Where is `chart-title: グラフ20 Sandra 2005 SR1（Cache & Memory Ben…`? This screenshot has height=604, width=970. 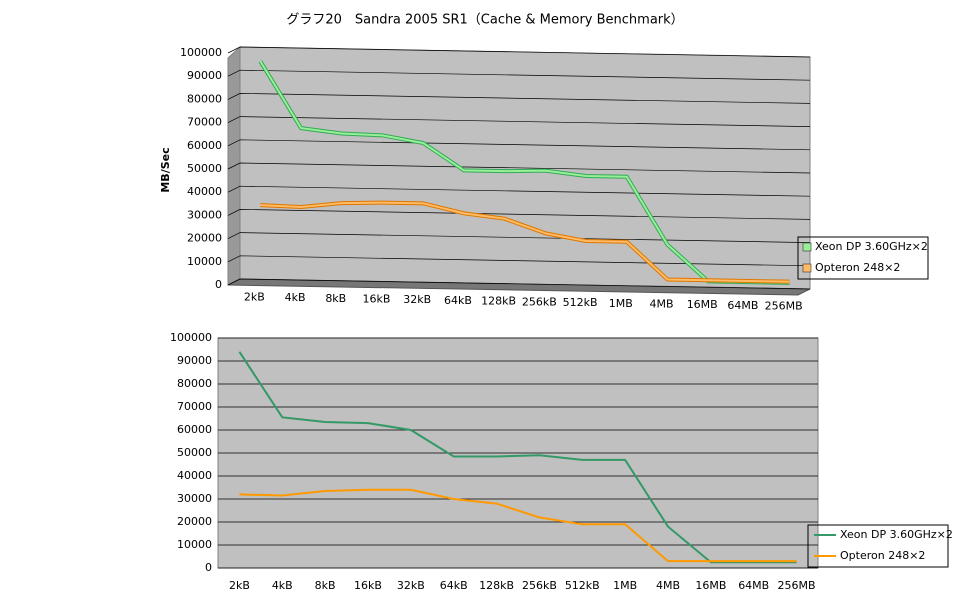 chart-title: グラフ20 Sandra 2005 SR1（Cache & Memory Ben… is located at coordinates (484, 20).